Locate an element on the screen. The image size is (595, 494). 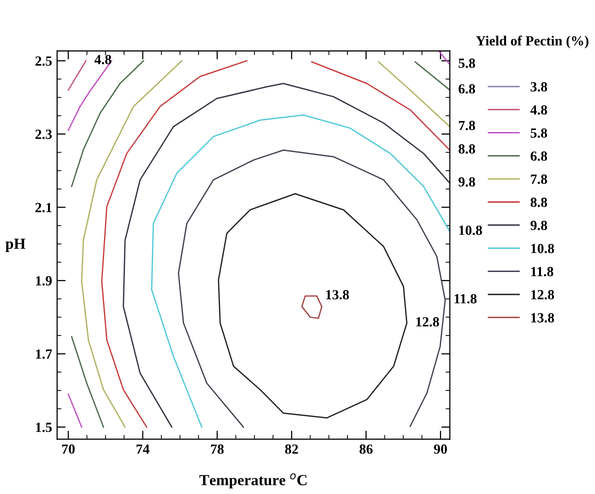
x-tick-label: 70 is located at coordinates (68, 449).